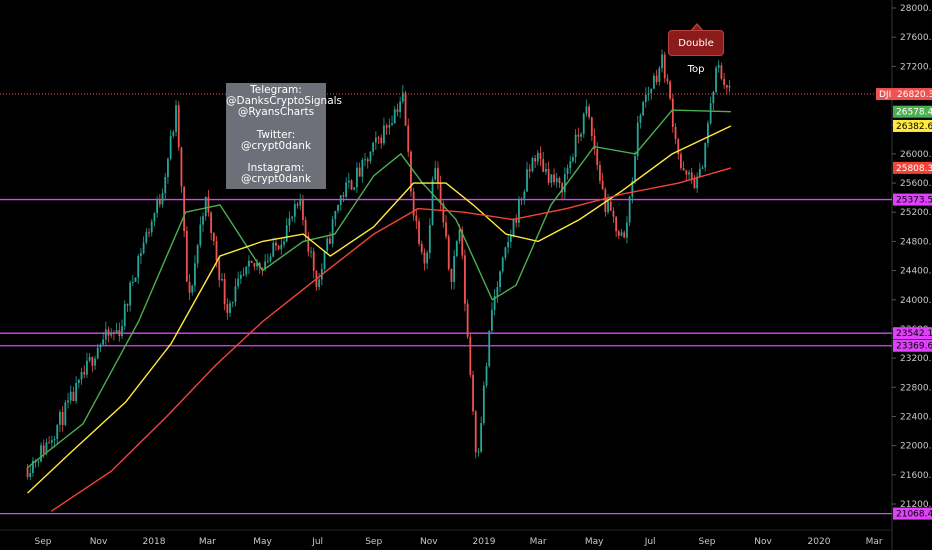 The height and width of the screenshot is (550, 932). I want to click on price-tick-label: 22400.0, so click(916, 417).